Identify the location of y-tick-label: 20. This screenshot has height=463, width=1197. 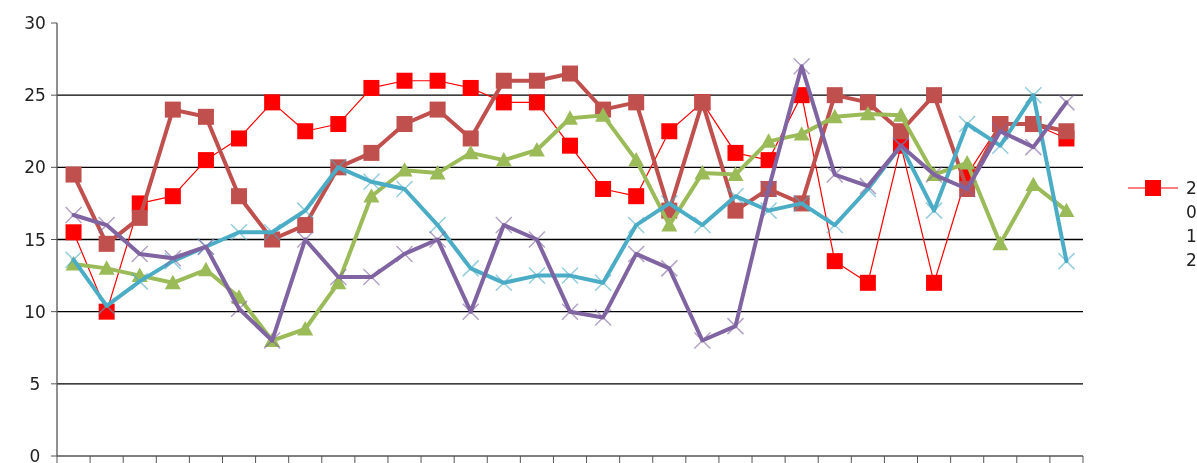
(35, 167).